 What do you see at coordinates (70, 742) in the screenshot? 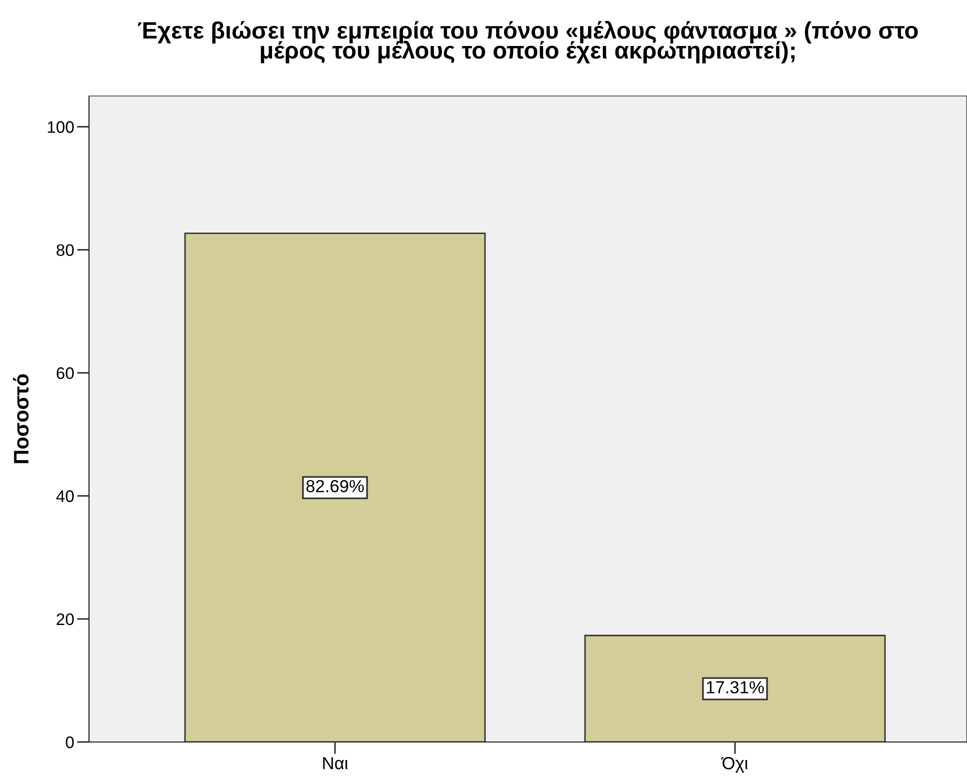
I see `y-tick-label: 0` at bounding box center [70, 742].